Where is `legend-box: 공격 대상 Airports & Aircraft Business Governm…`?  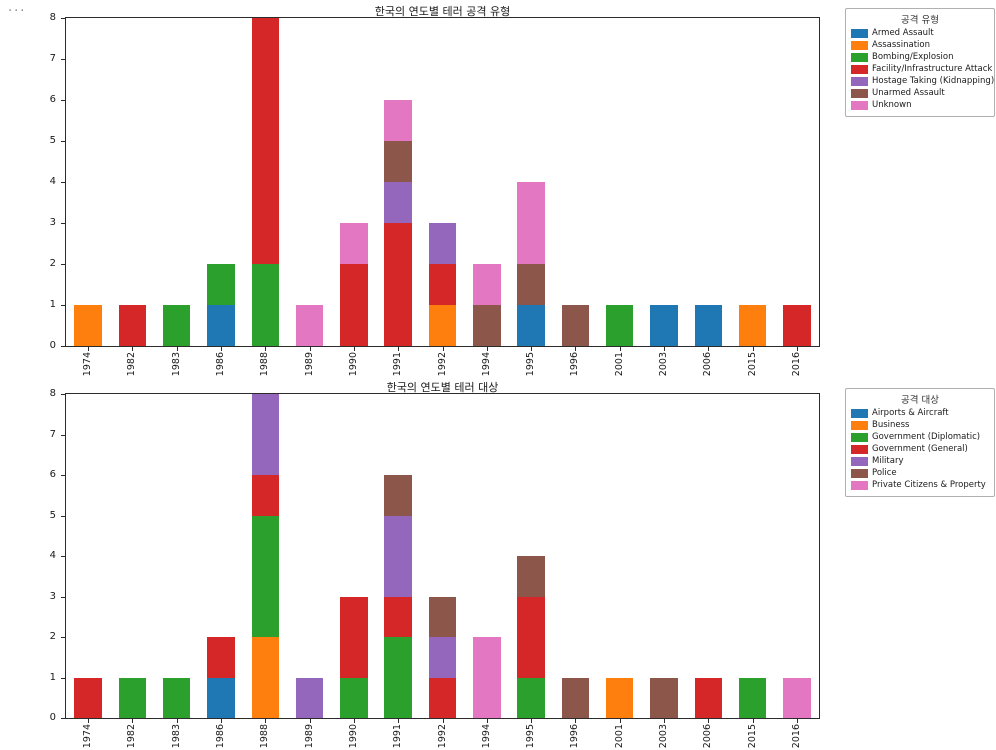
legend-box: 공격 대상 Airports & Aircraft Business Governm… is located at coordinates (920, 442).